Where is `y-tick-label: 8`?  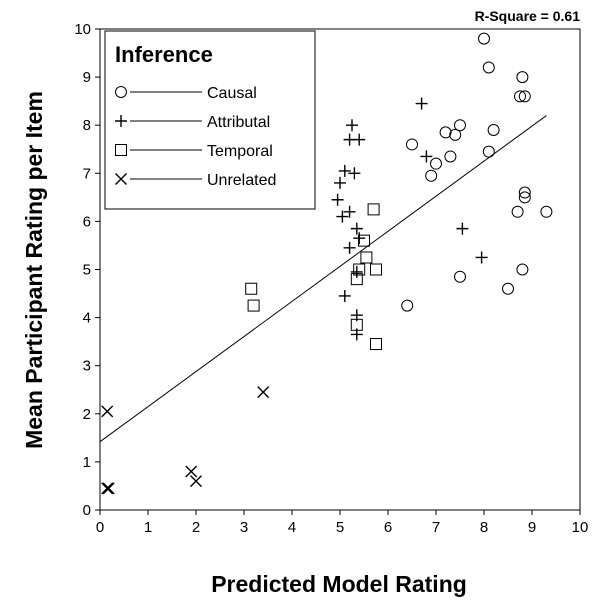
y-tick-label: 8 is located at coordinates (87, 125).